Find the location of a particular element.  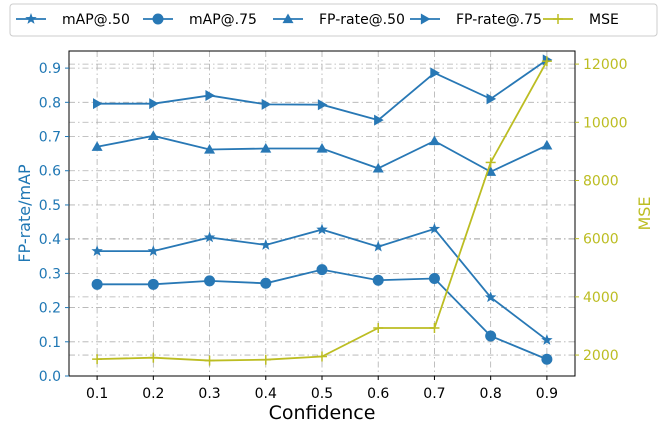

x-tick-label: 0.5 is located at coordinates (322, 394).